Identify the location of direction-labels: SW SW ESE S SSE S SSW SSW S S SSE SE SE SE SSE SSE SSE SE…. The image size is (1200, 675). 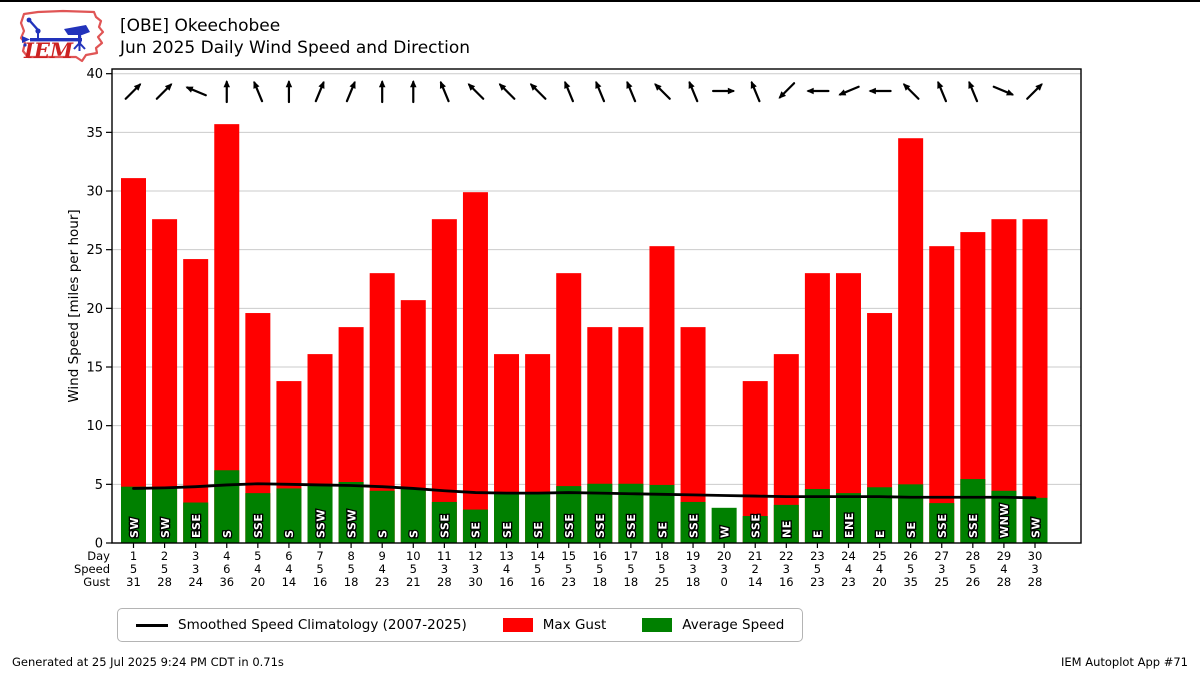
(585, 521).